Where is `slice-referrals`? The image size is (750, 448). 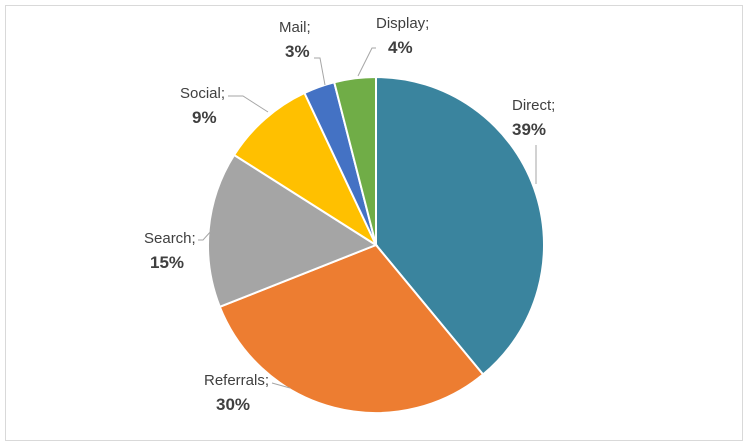 slice-referrals is located at coordinates (351, 329).